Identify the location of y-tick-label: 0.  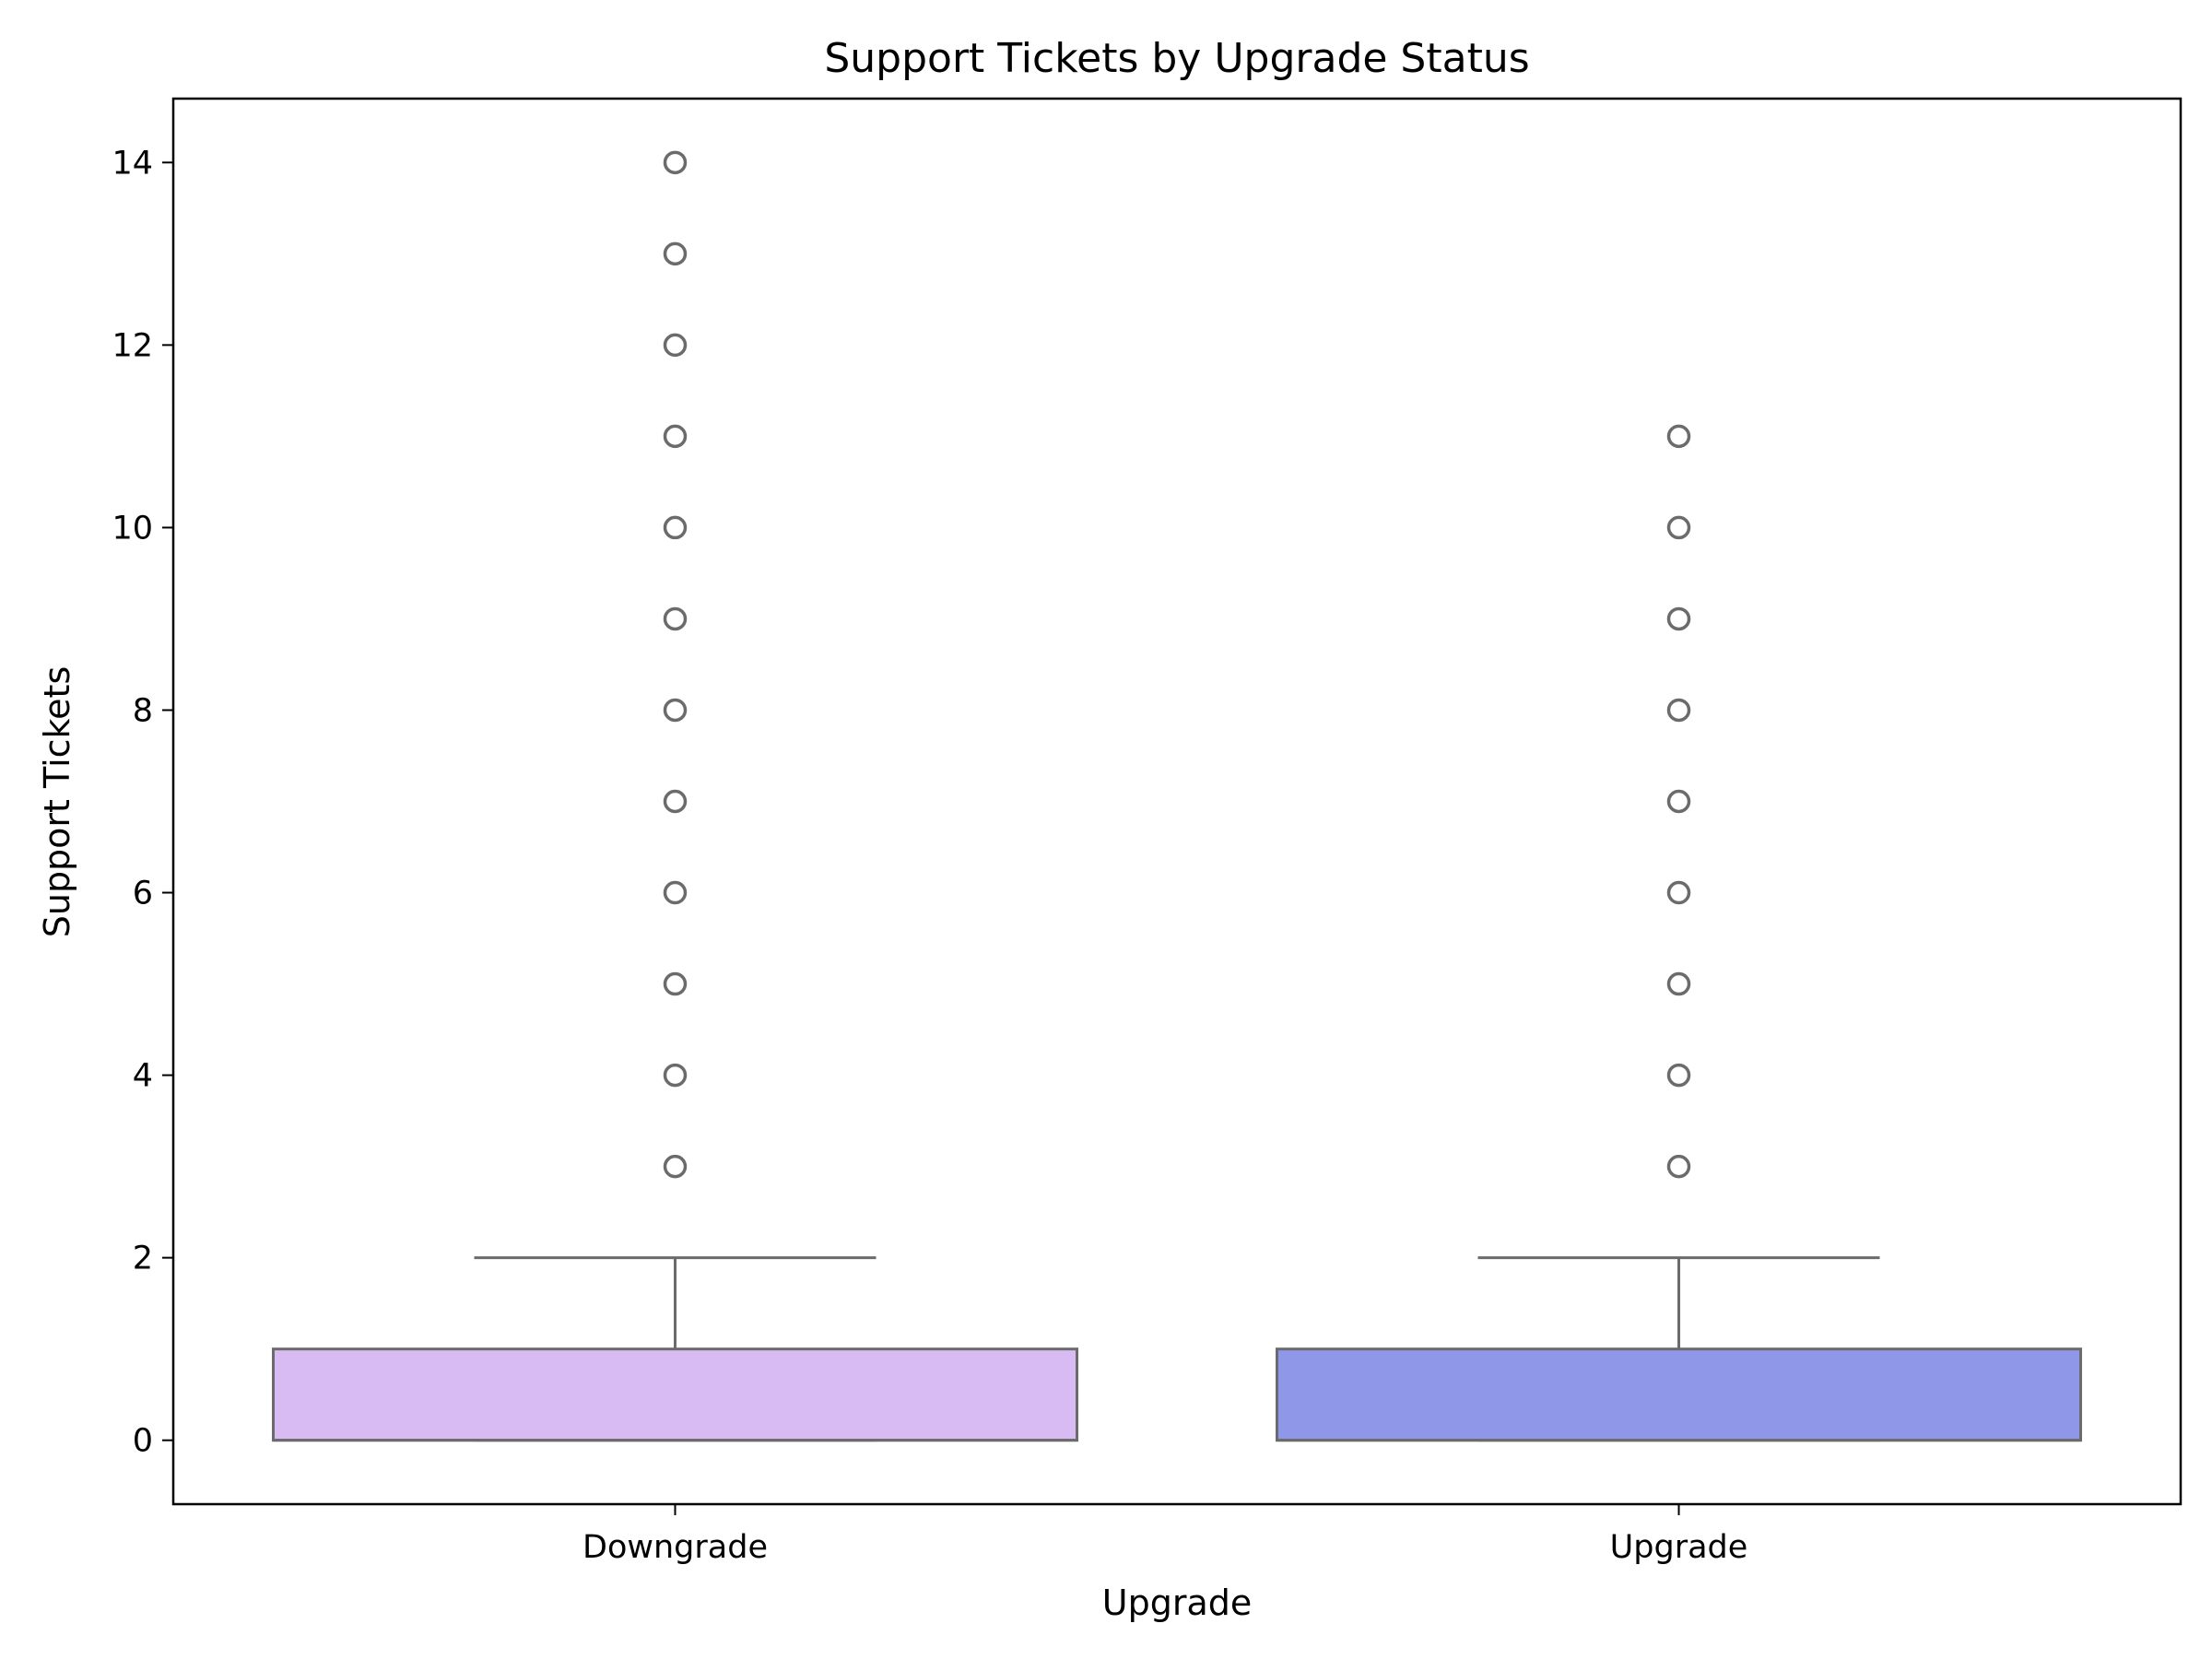
(143, 1441).